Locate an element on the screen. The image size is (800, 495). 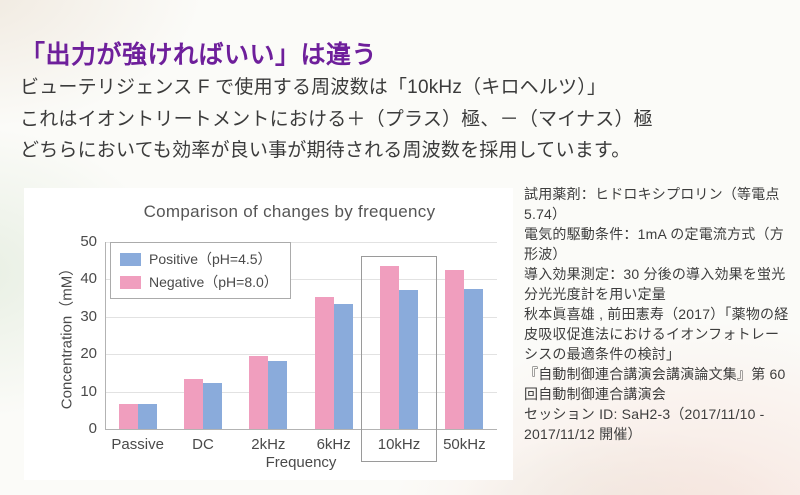
note-line-2: 電気的駆動条件：1mA の定電流方式（方形波） is located at coordinates (654, 244).